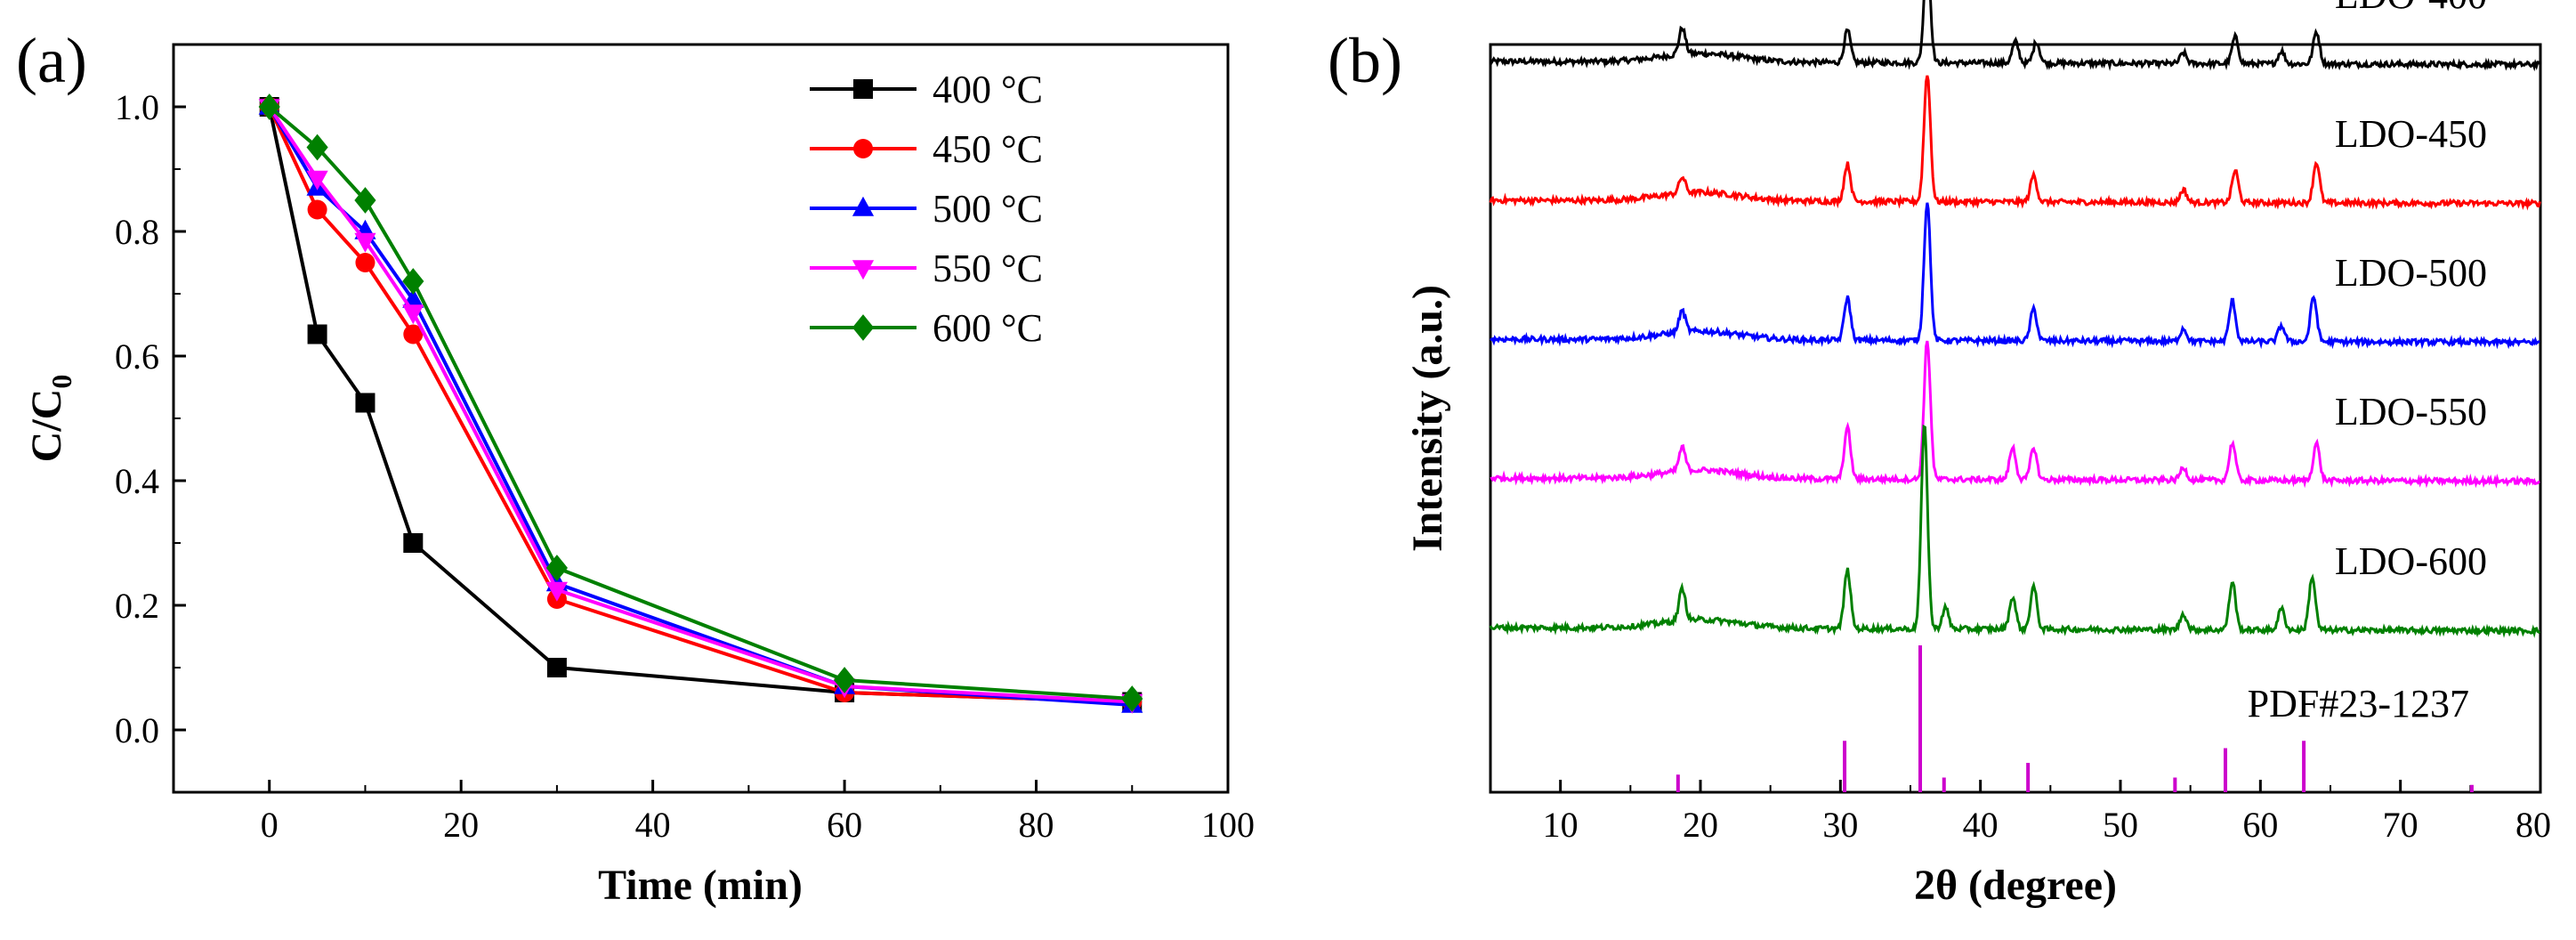 This screenshot has width=2576, height=940. Describe the element at coordinates (1228, 825) in the screenshot. I see `x-tick-label: 100` at that location.